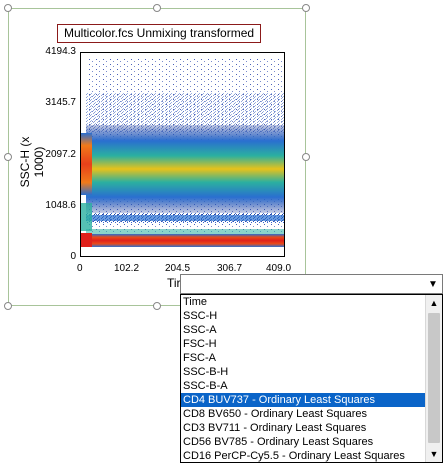 The image size is (448, 468). Describe the element at coordinates (159, 33) in the screenshot. I see `plot-title: Multicolor.fcs Unmixing transformed` at that location.